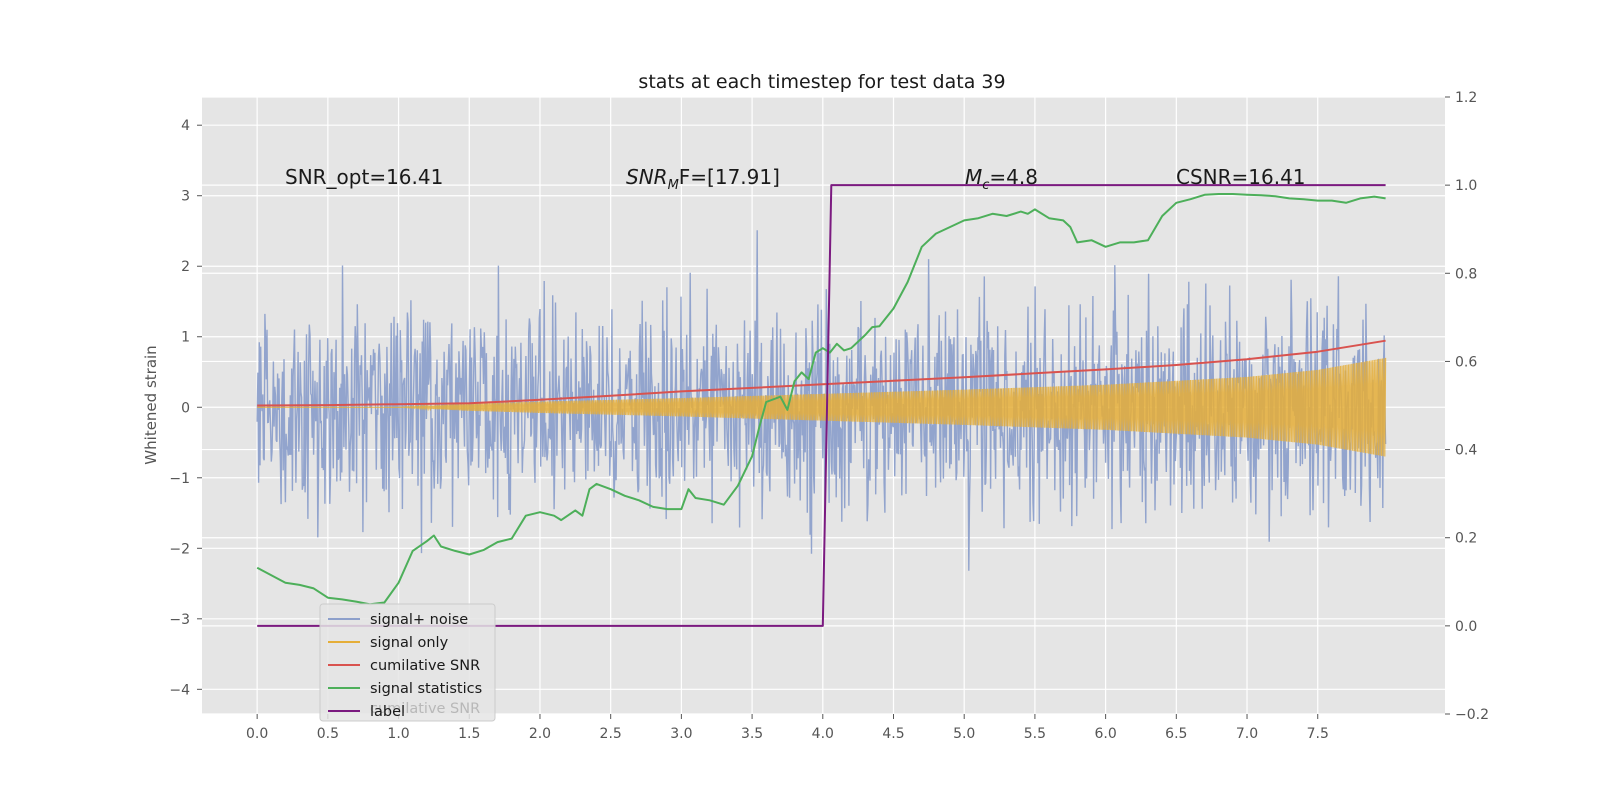 Image resolution: width=1600 pixels, height=800 pixels. Describe the element at coordinates (821, 373) in the screenshot. I see `cumilative-snr-line` at that location.